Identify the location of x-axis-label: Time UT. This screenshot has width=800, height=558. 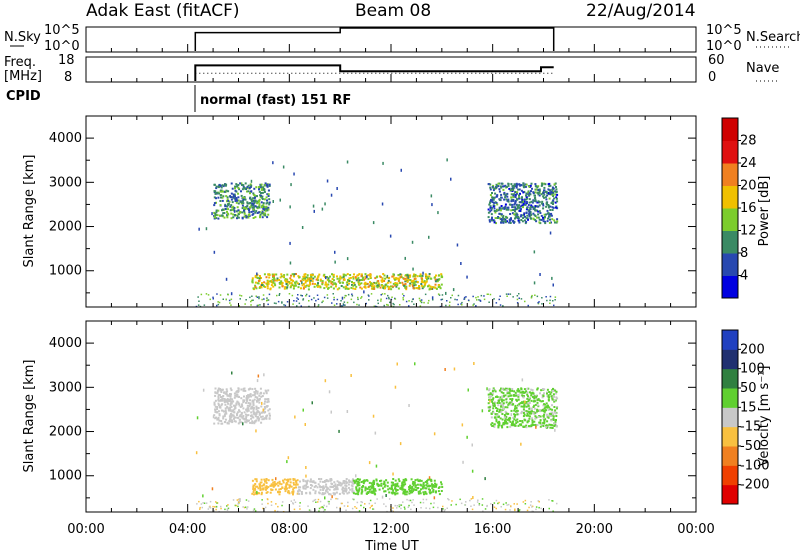
(391, 546).